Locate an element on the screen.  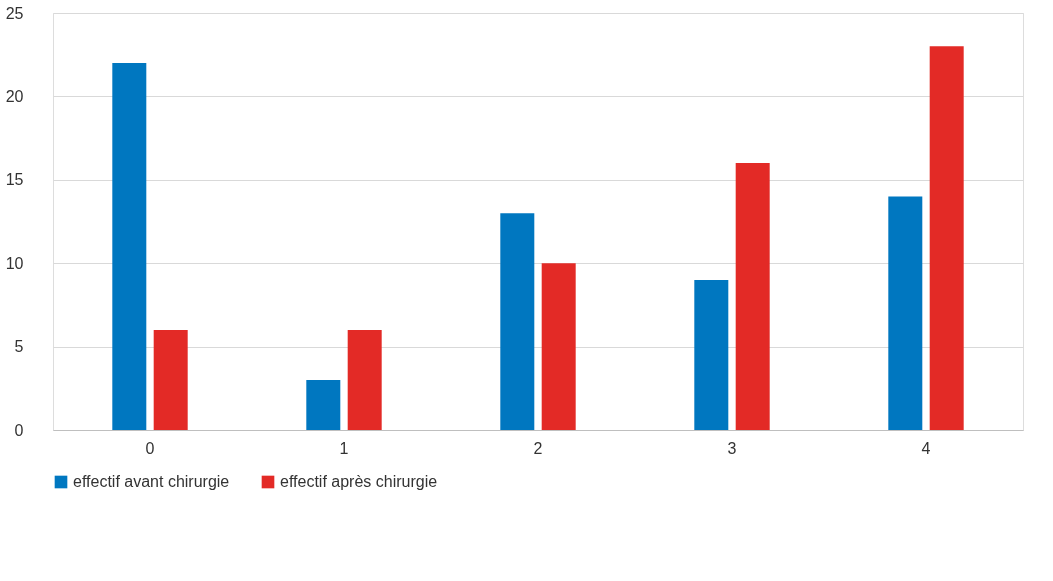
y-tick-label: 5 is located at coordinates (19, 347).